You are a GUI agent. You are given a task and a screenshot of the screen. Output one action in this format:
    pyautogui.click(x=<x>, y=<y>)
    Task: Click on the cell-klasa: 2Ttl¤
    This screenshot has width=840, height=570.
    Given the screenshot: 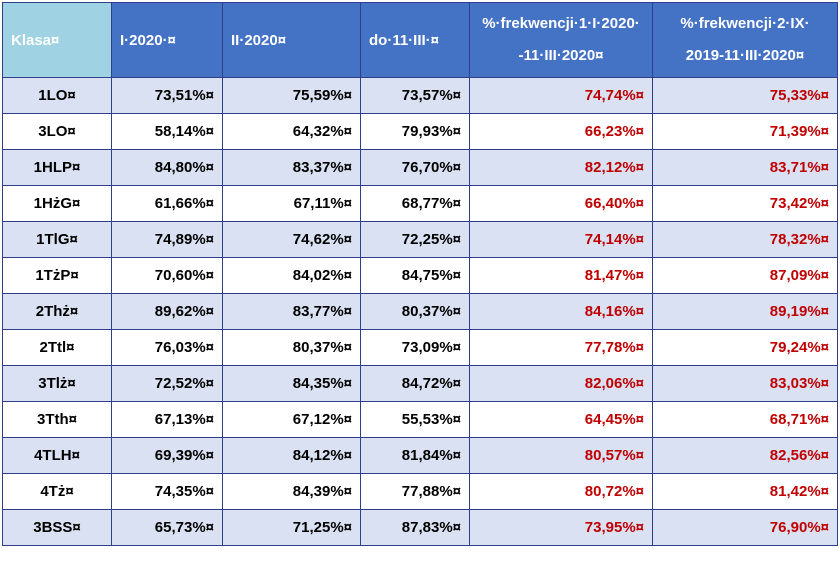 What is the action you would take?
    pyautogui.click(x=57, y=347)
    